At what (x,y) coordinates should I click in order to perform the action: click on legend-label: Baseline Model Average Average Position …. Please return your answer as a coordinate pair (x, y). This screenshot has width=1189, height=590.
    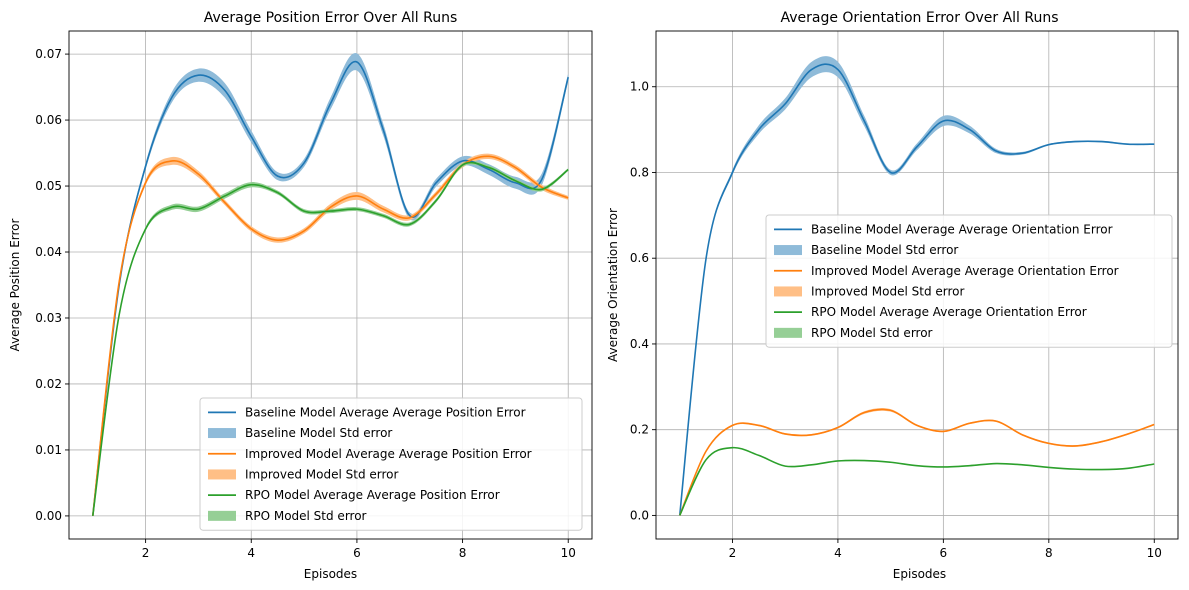
    Looking at the image, I should click on (385, 412).